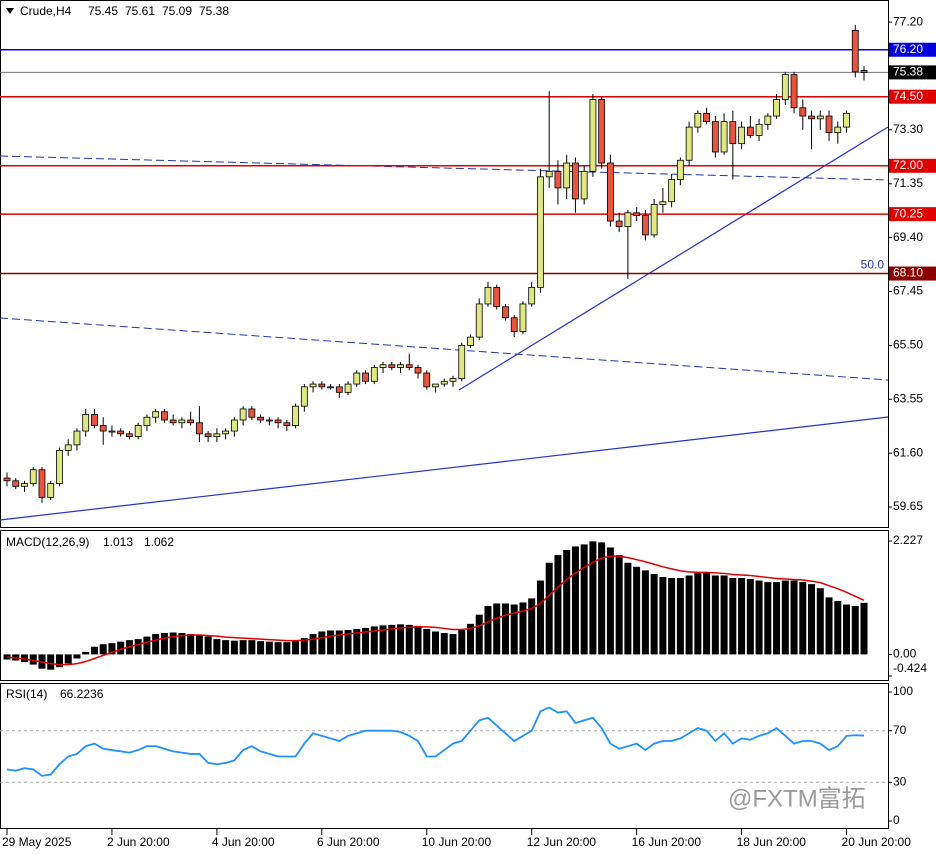  I want to click on trend-line, so click(444, 468).